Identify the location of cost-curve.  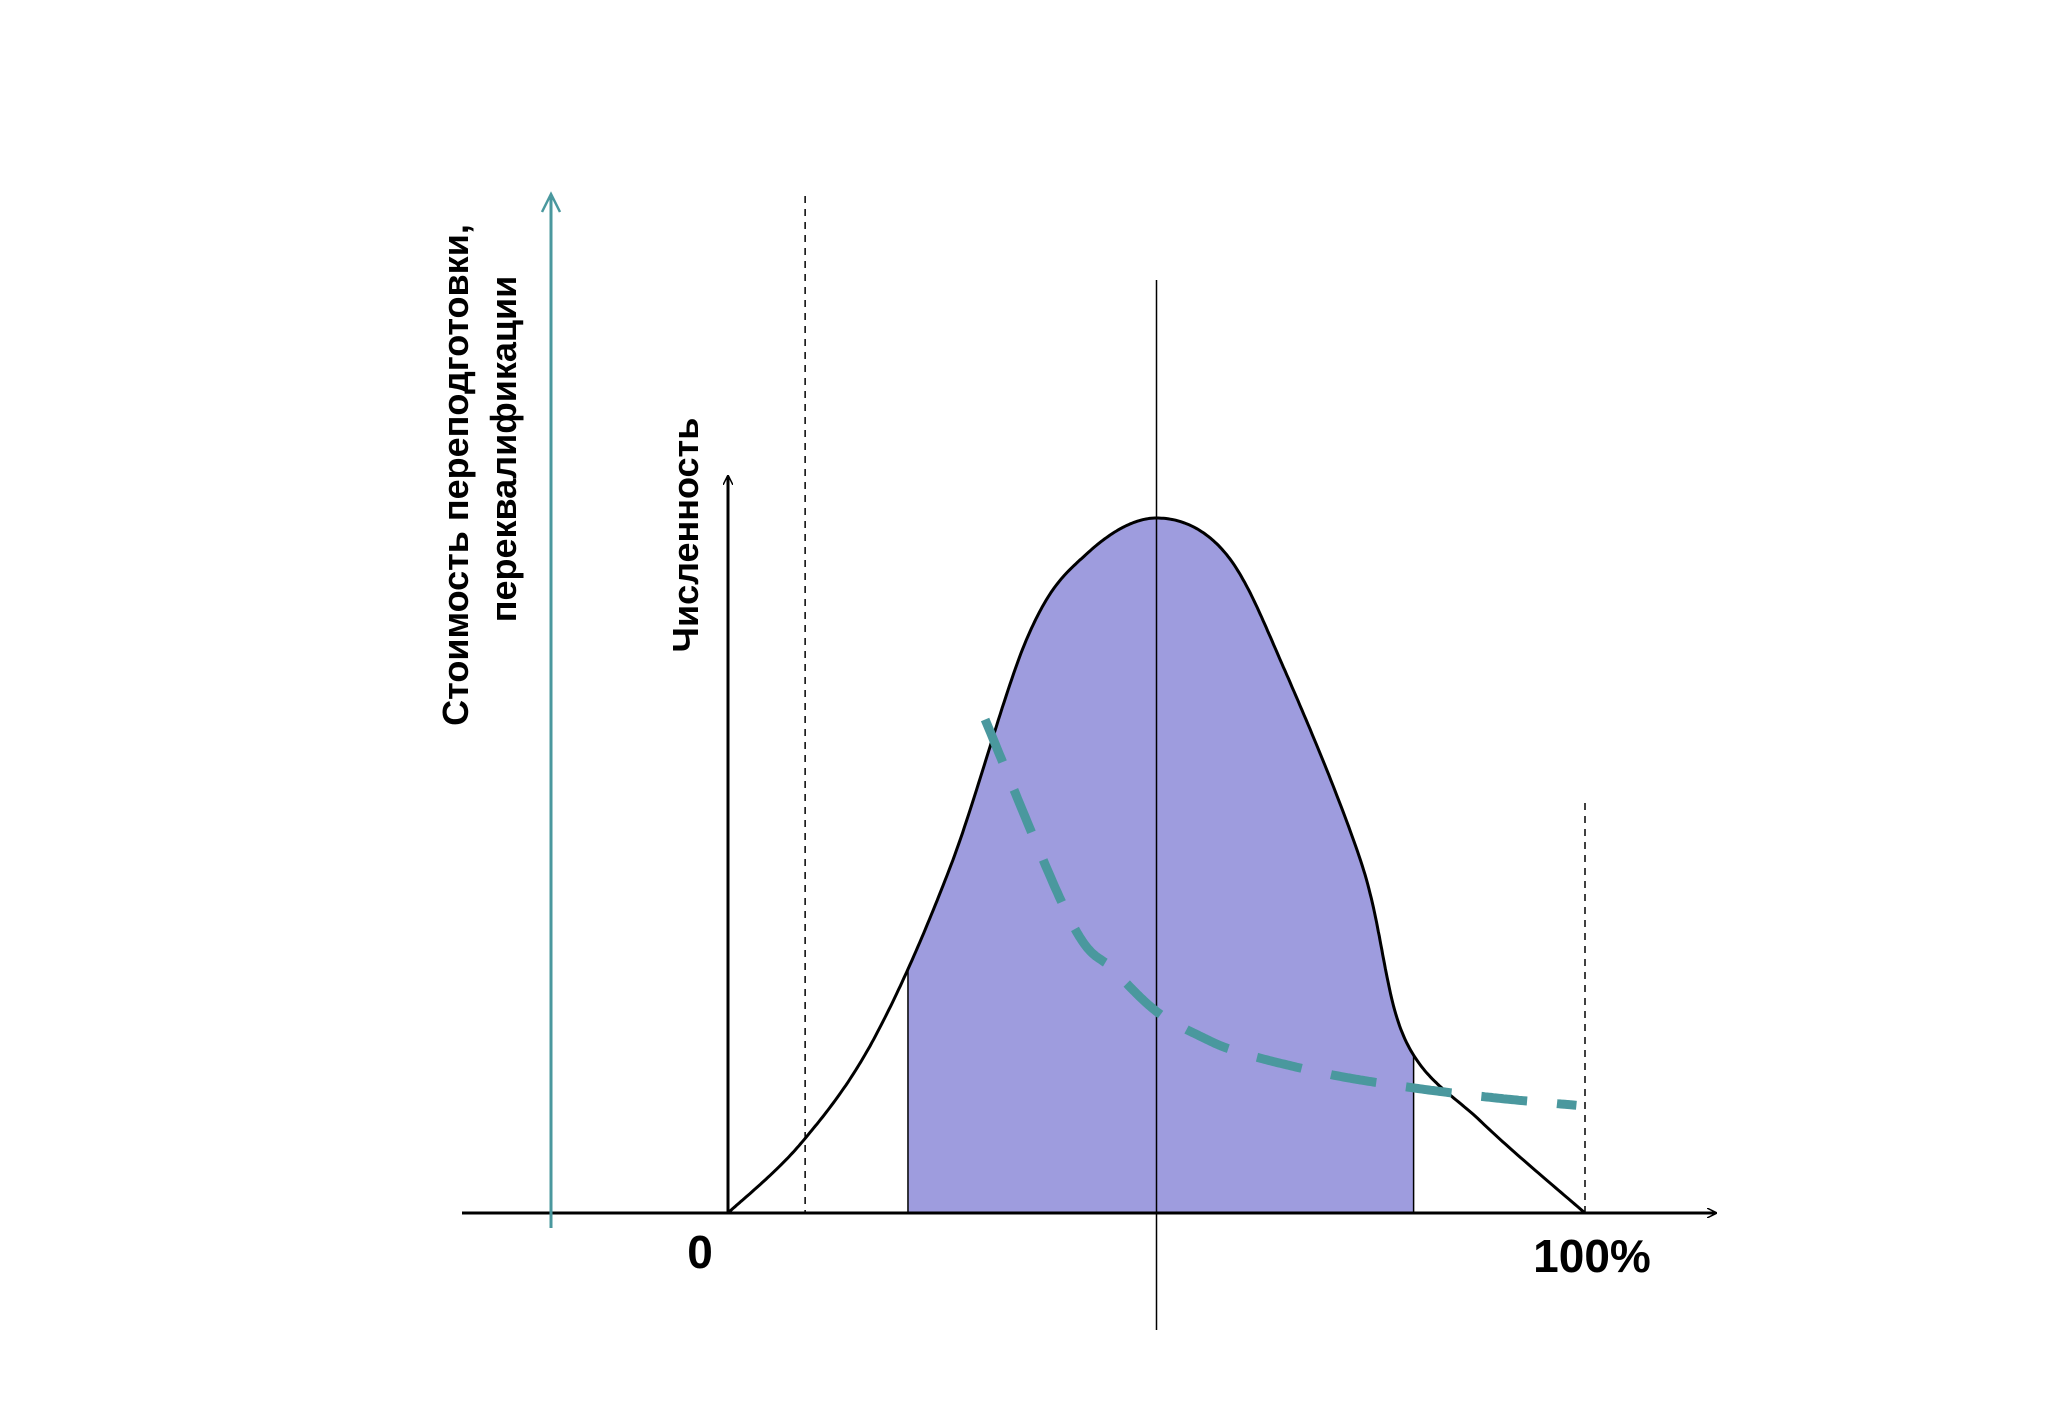
(1278, 913).